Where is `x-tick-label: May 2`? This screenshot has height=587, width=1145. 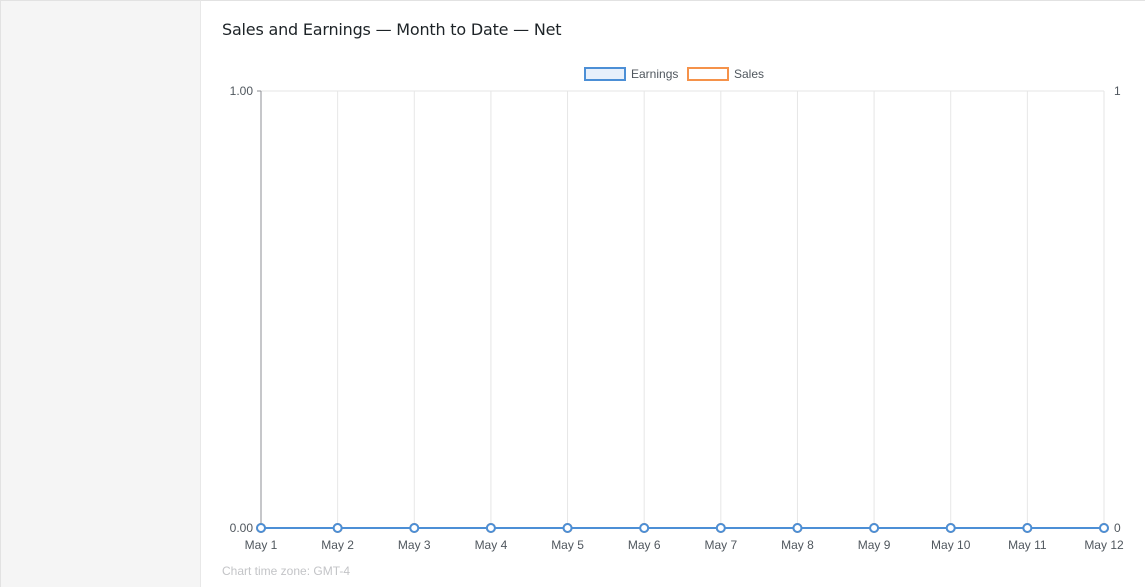
x-tick-label: May 2 is located at coordinates (337, 545).